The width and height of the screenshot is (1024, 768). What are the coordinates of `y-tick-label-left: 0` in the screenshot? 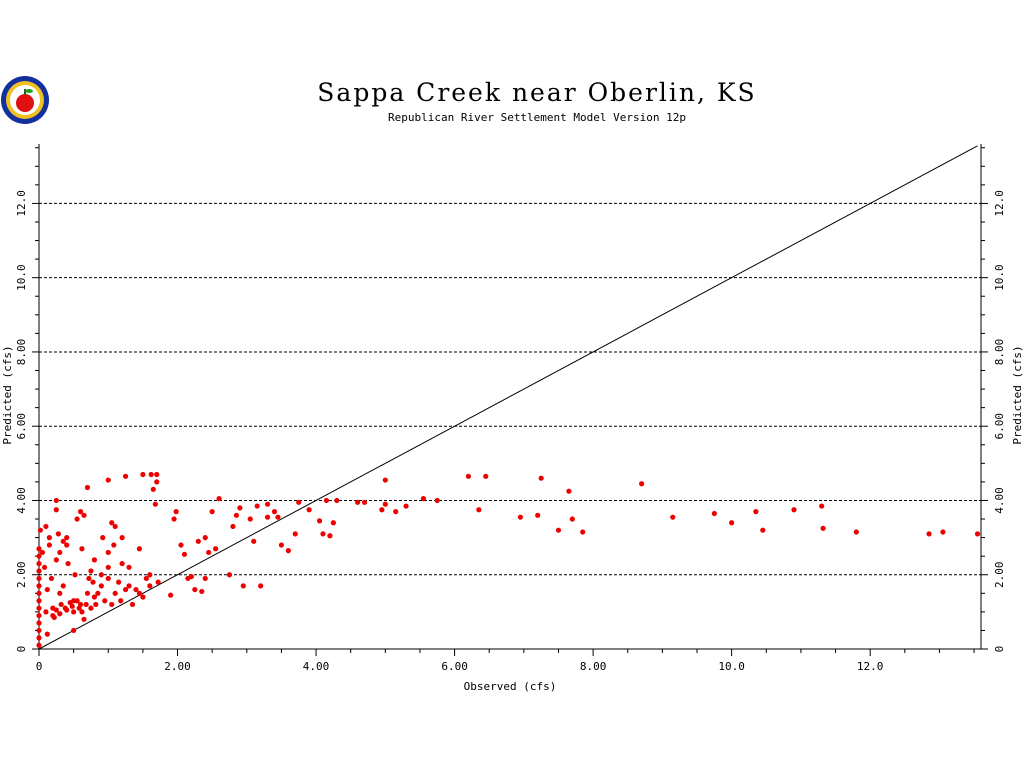 It's located at (21, 649).